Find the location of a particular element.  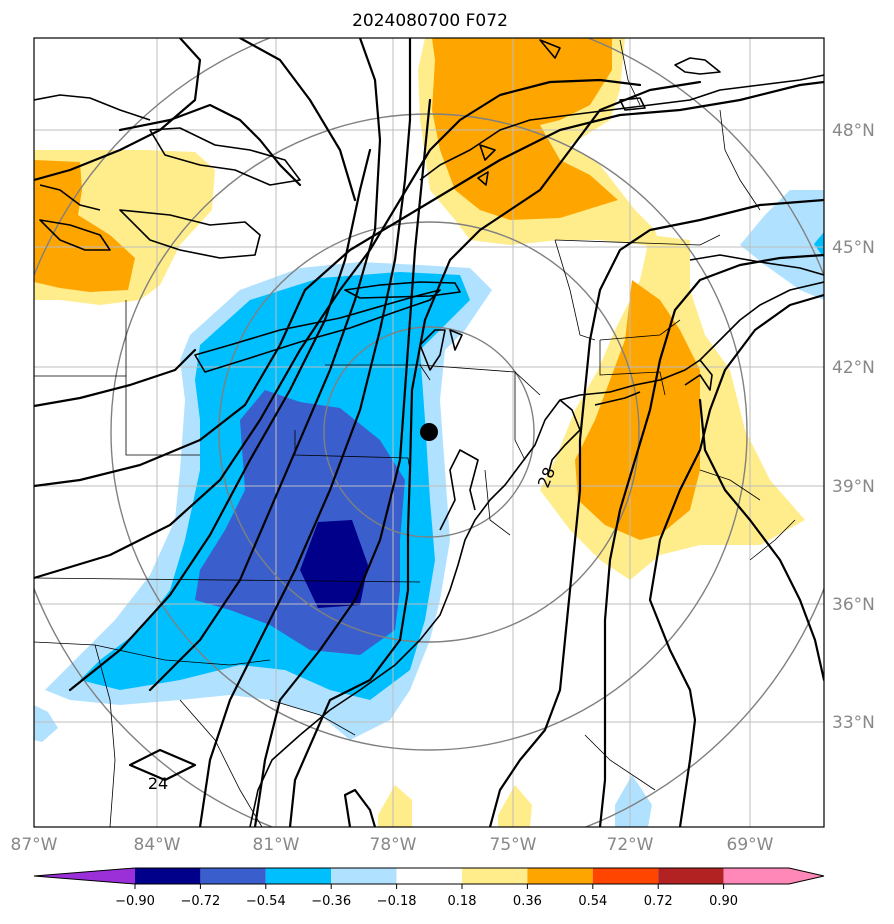

lon-label: 87°W is located at coordinates (34, 845).